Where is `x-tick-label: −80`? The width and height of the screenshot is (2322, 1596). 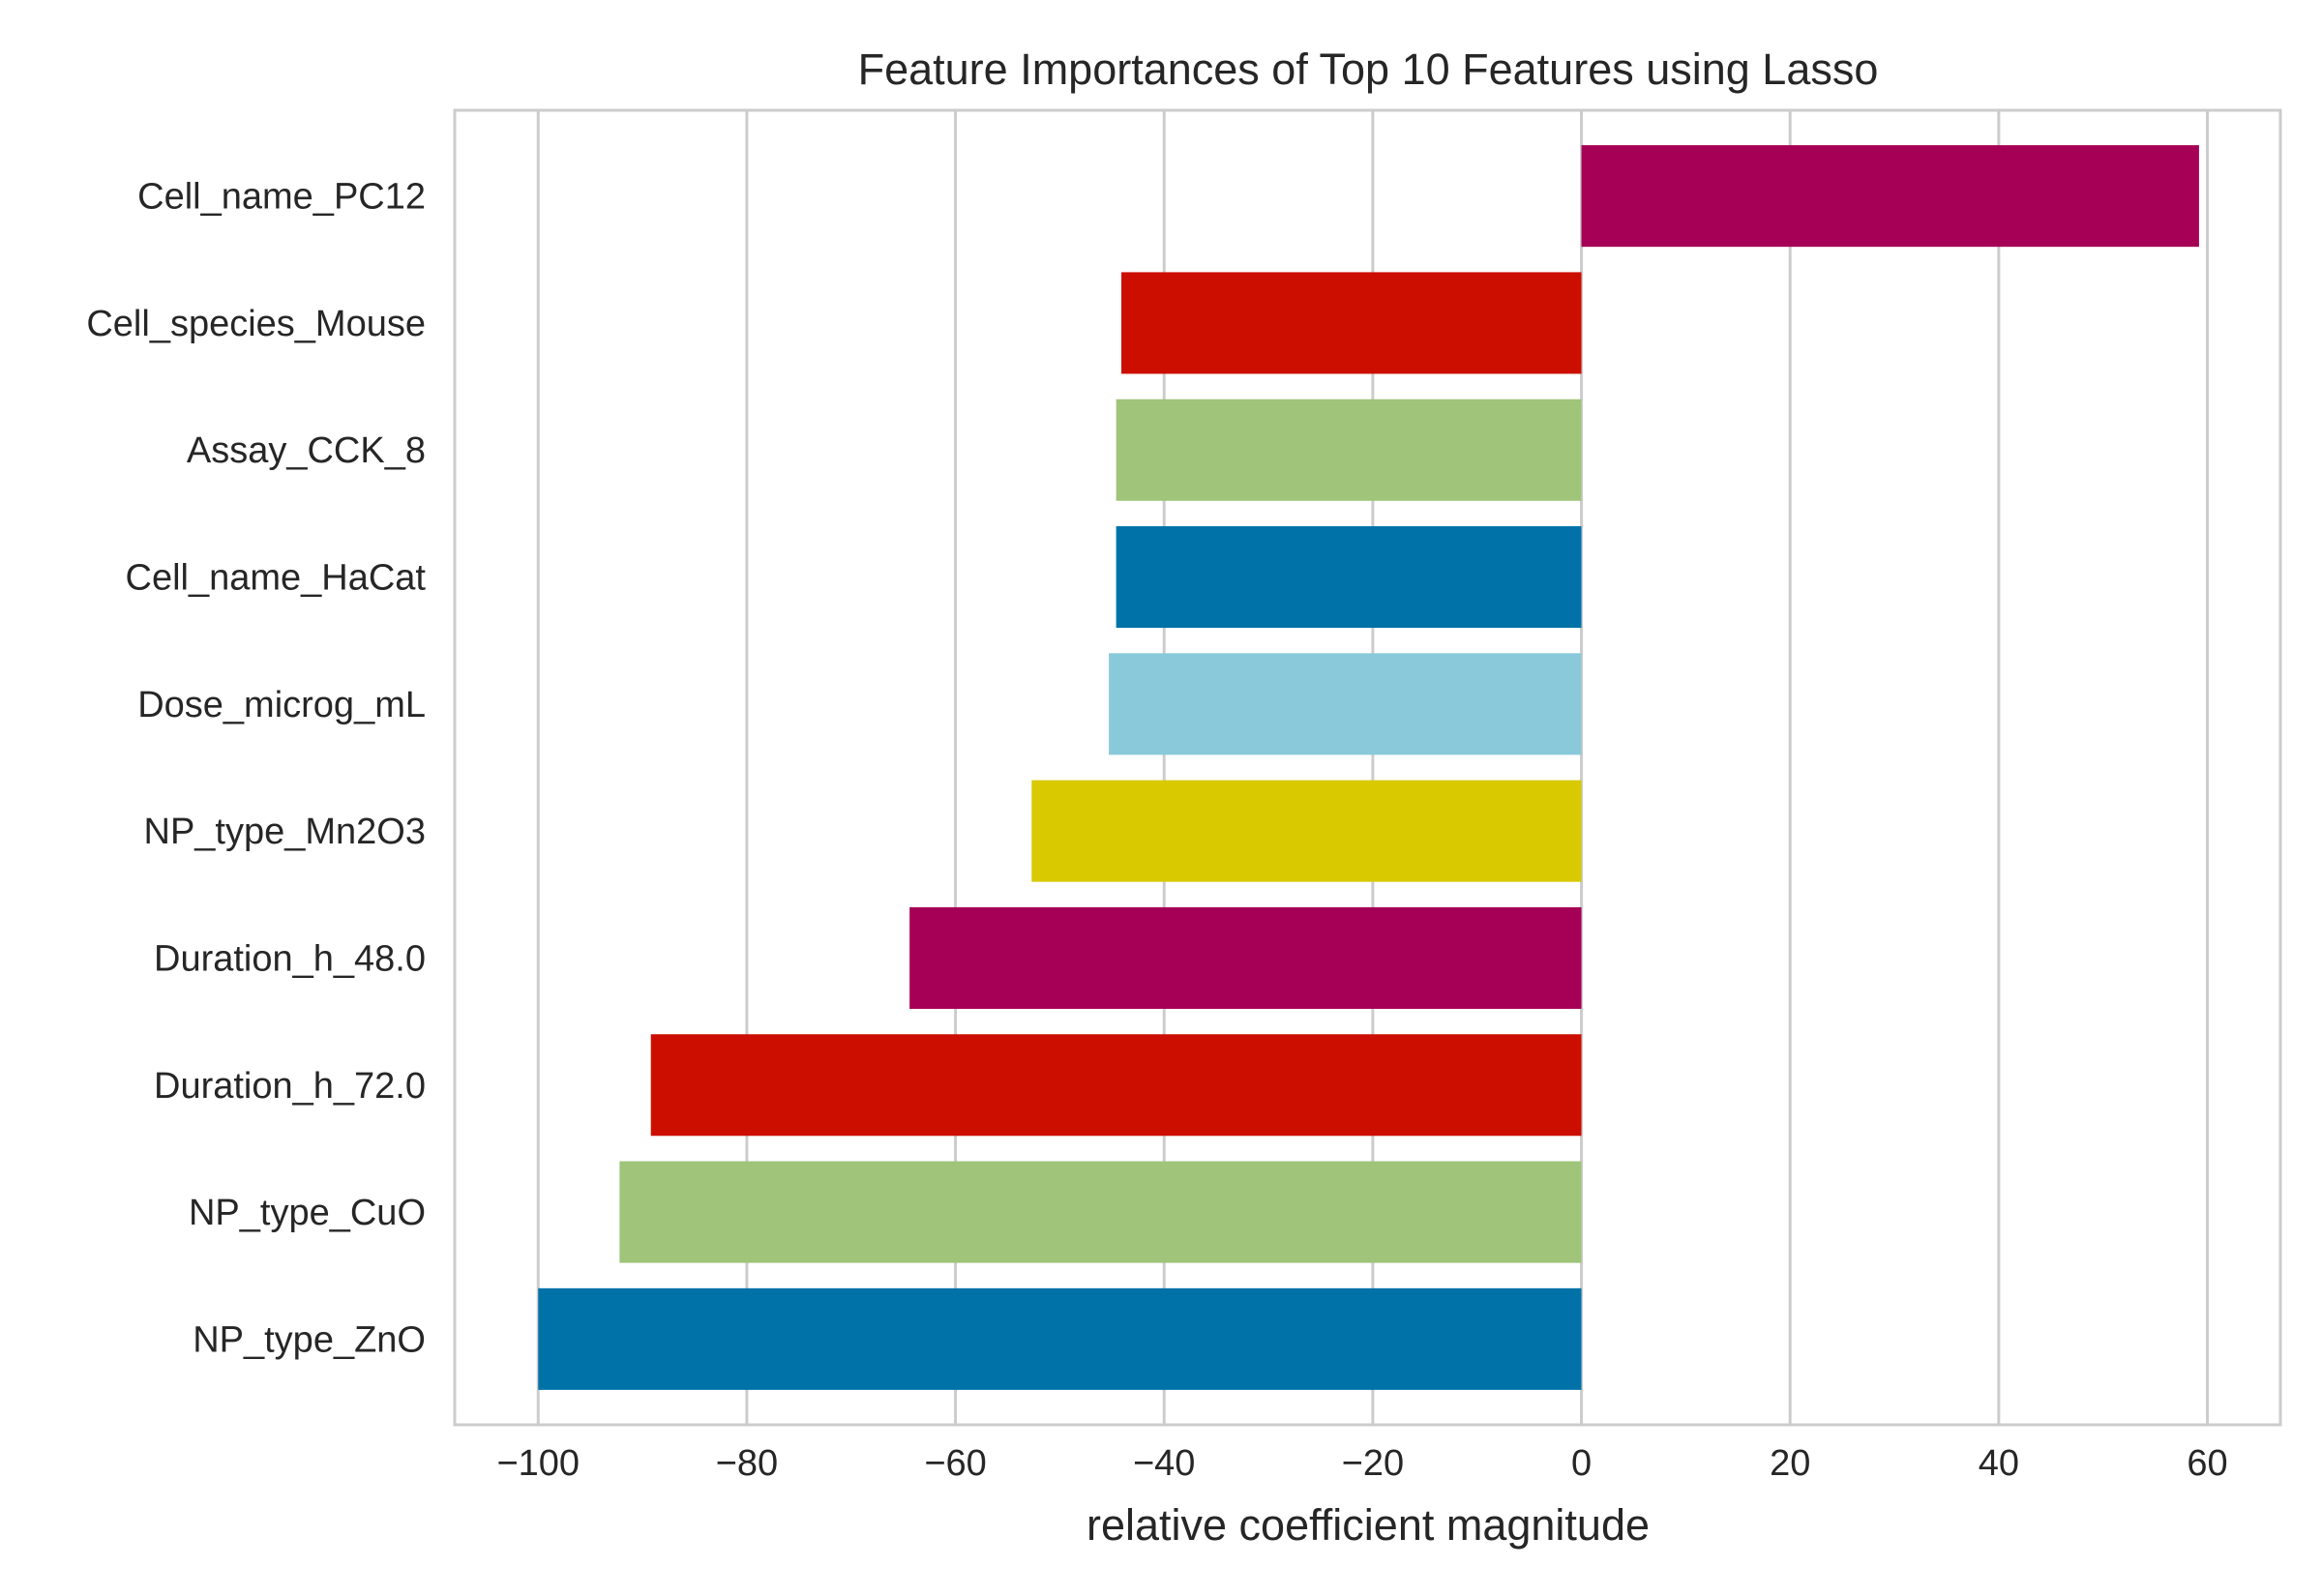 x-tick-label: −80 is located at coordinates (747, 1463).